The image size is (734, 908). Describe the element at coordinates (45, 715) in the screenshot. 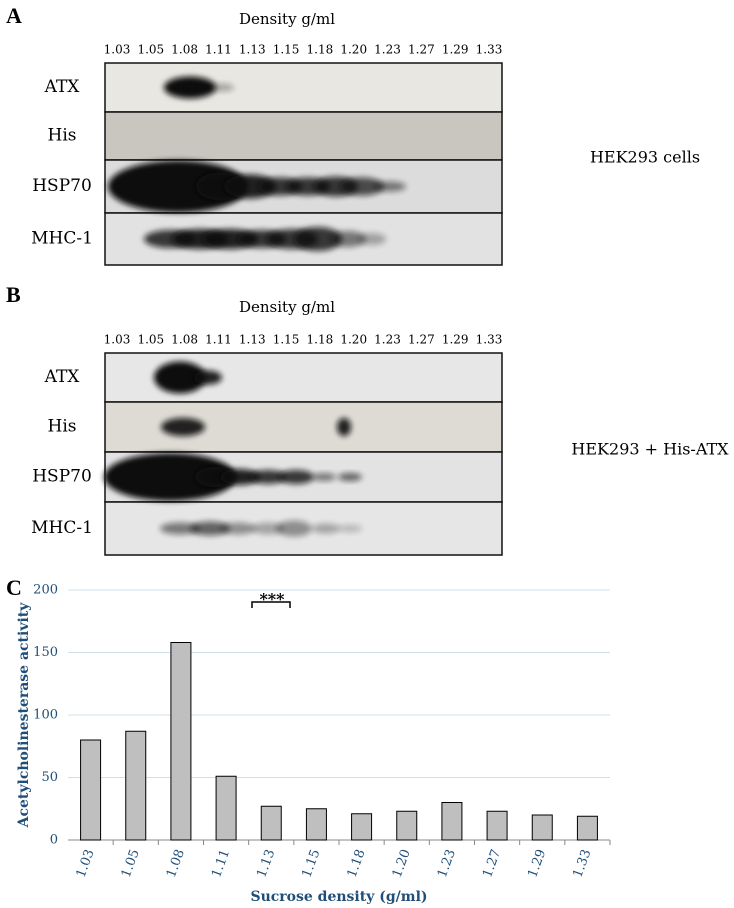

I see `y-tick-label: 100` at that location.